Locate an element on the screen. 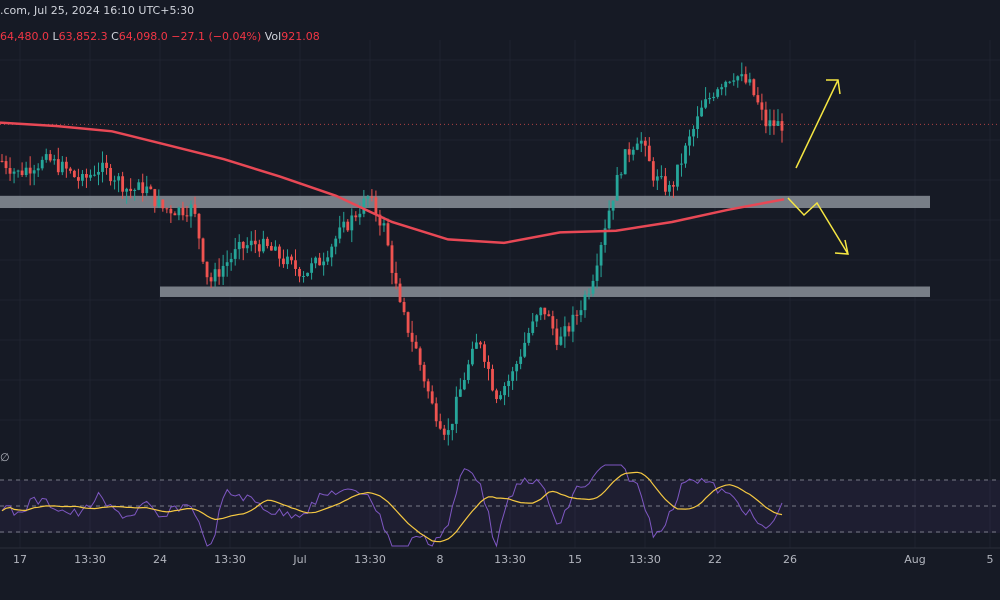  ohlc-close: 64,098.0 is located at coordinates (143, 36).